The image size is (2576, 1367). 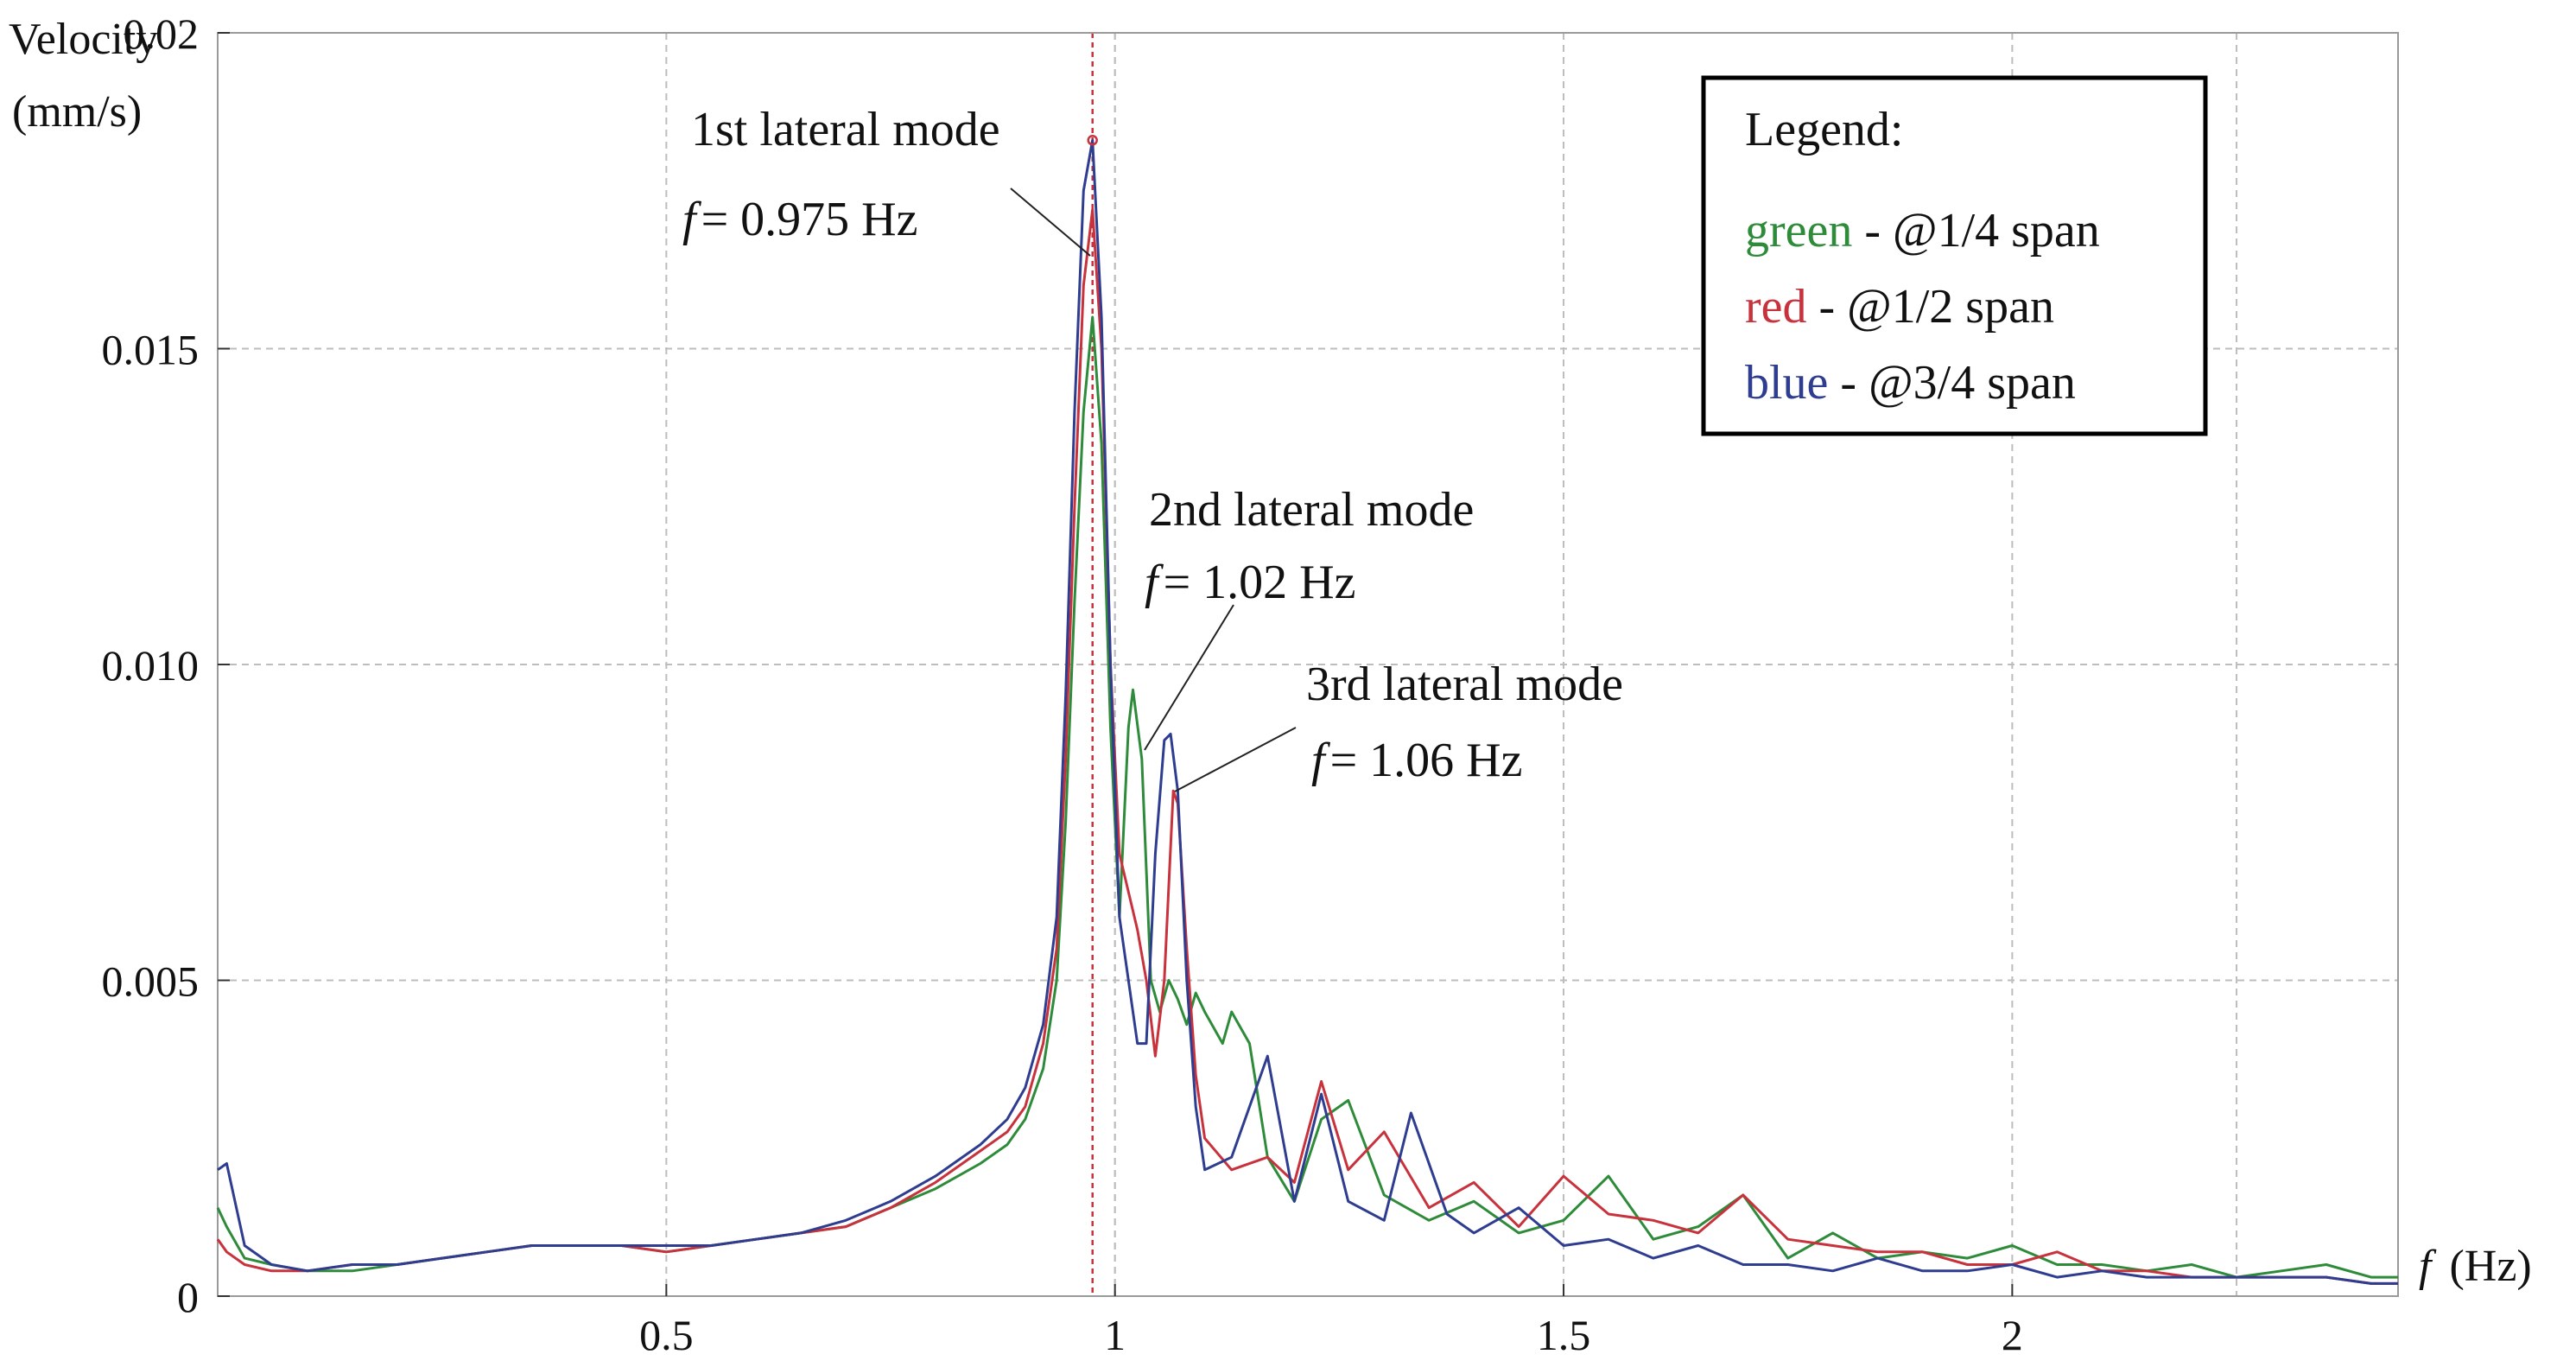 I want to click on legend-entry-red: red - @1/2 span, so click(x=1899, y=307).